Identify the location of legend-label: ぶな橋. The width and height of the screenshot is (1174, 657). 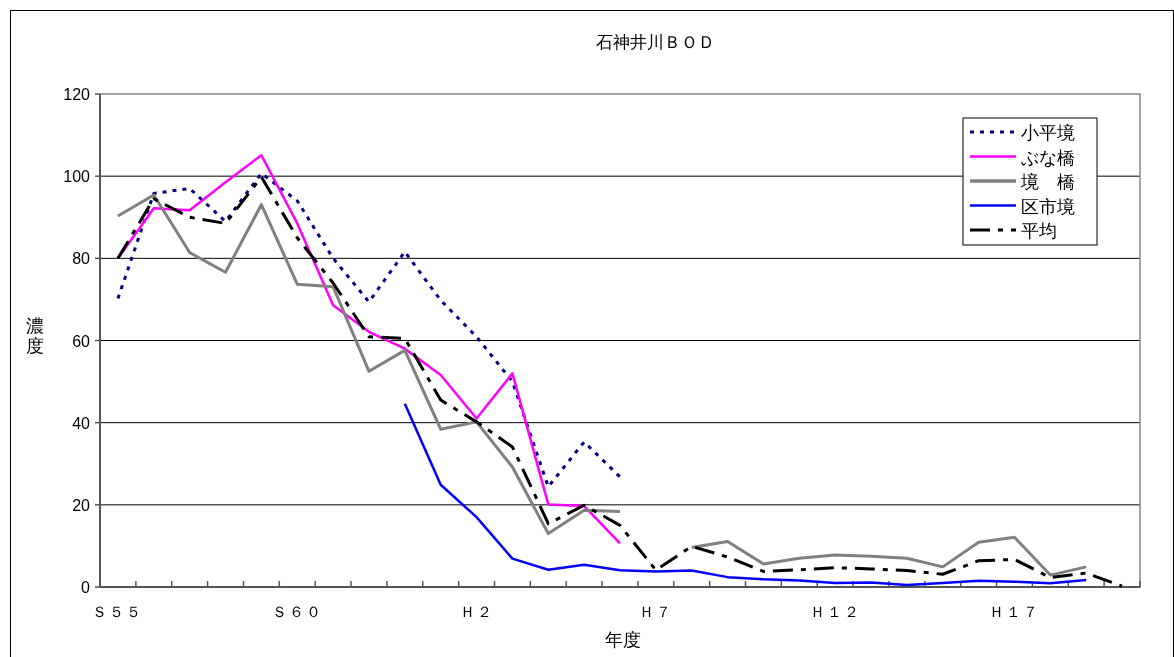
(1048, 157).